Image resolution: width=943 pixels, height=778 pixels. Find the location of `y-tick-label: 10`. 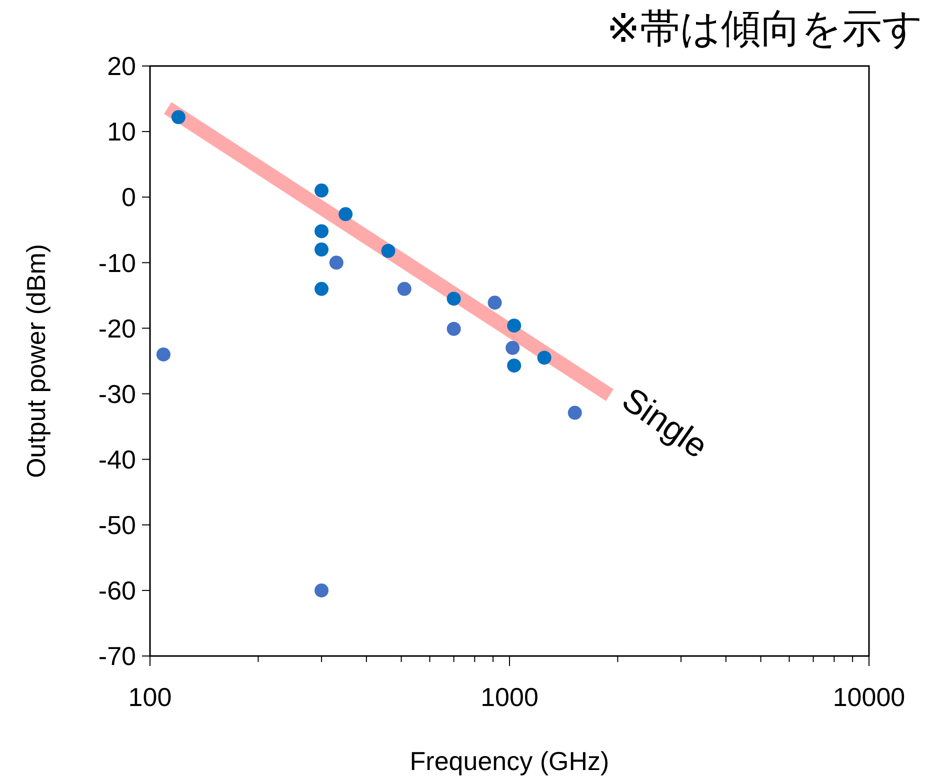

y-tick-label: 10 is located at coordinates (121, 131).